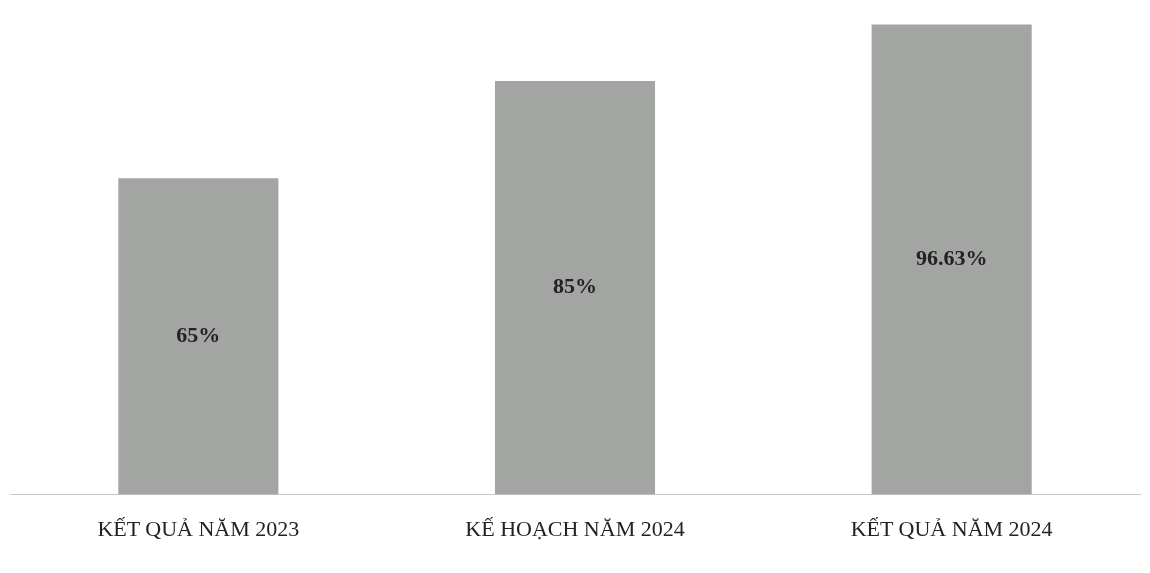  What do you see at coordinates (951, 528) in the screenshot?
I see `x-tick-label: KẾT QUẢ NĂM 2024` at bounding box center [951, 528].